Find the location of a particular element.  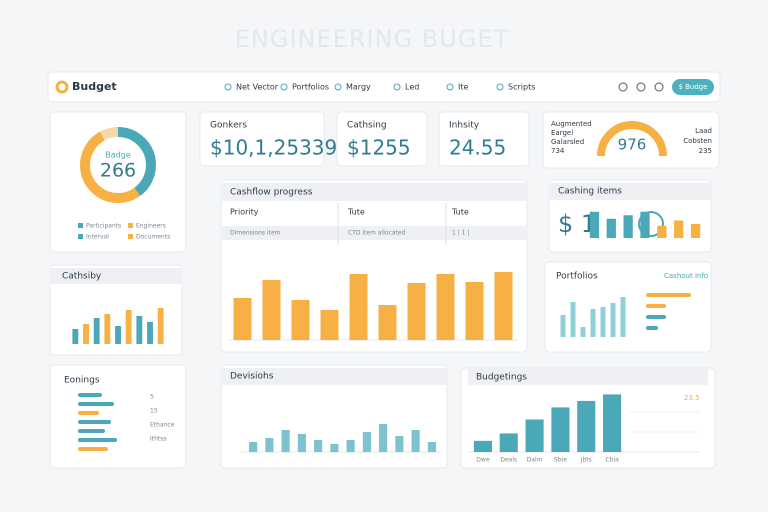

side-label: Ethance is located at coordinates (162, 425).